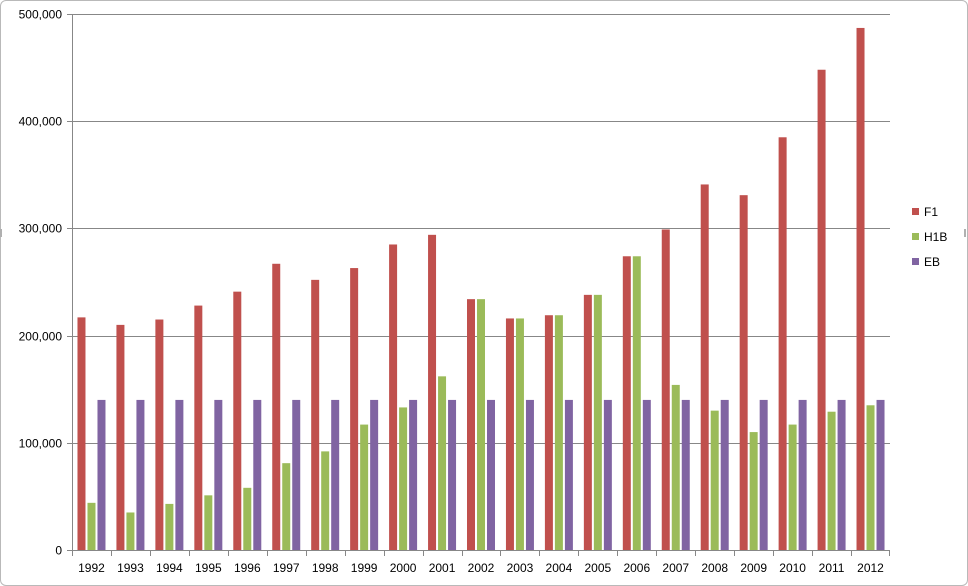 Image resolution: width=968 pixels, height=586 pixels. I want to click on bar-f1-1993, so click(120, 437).